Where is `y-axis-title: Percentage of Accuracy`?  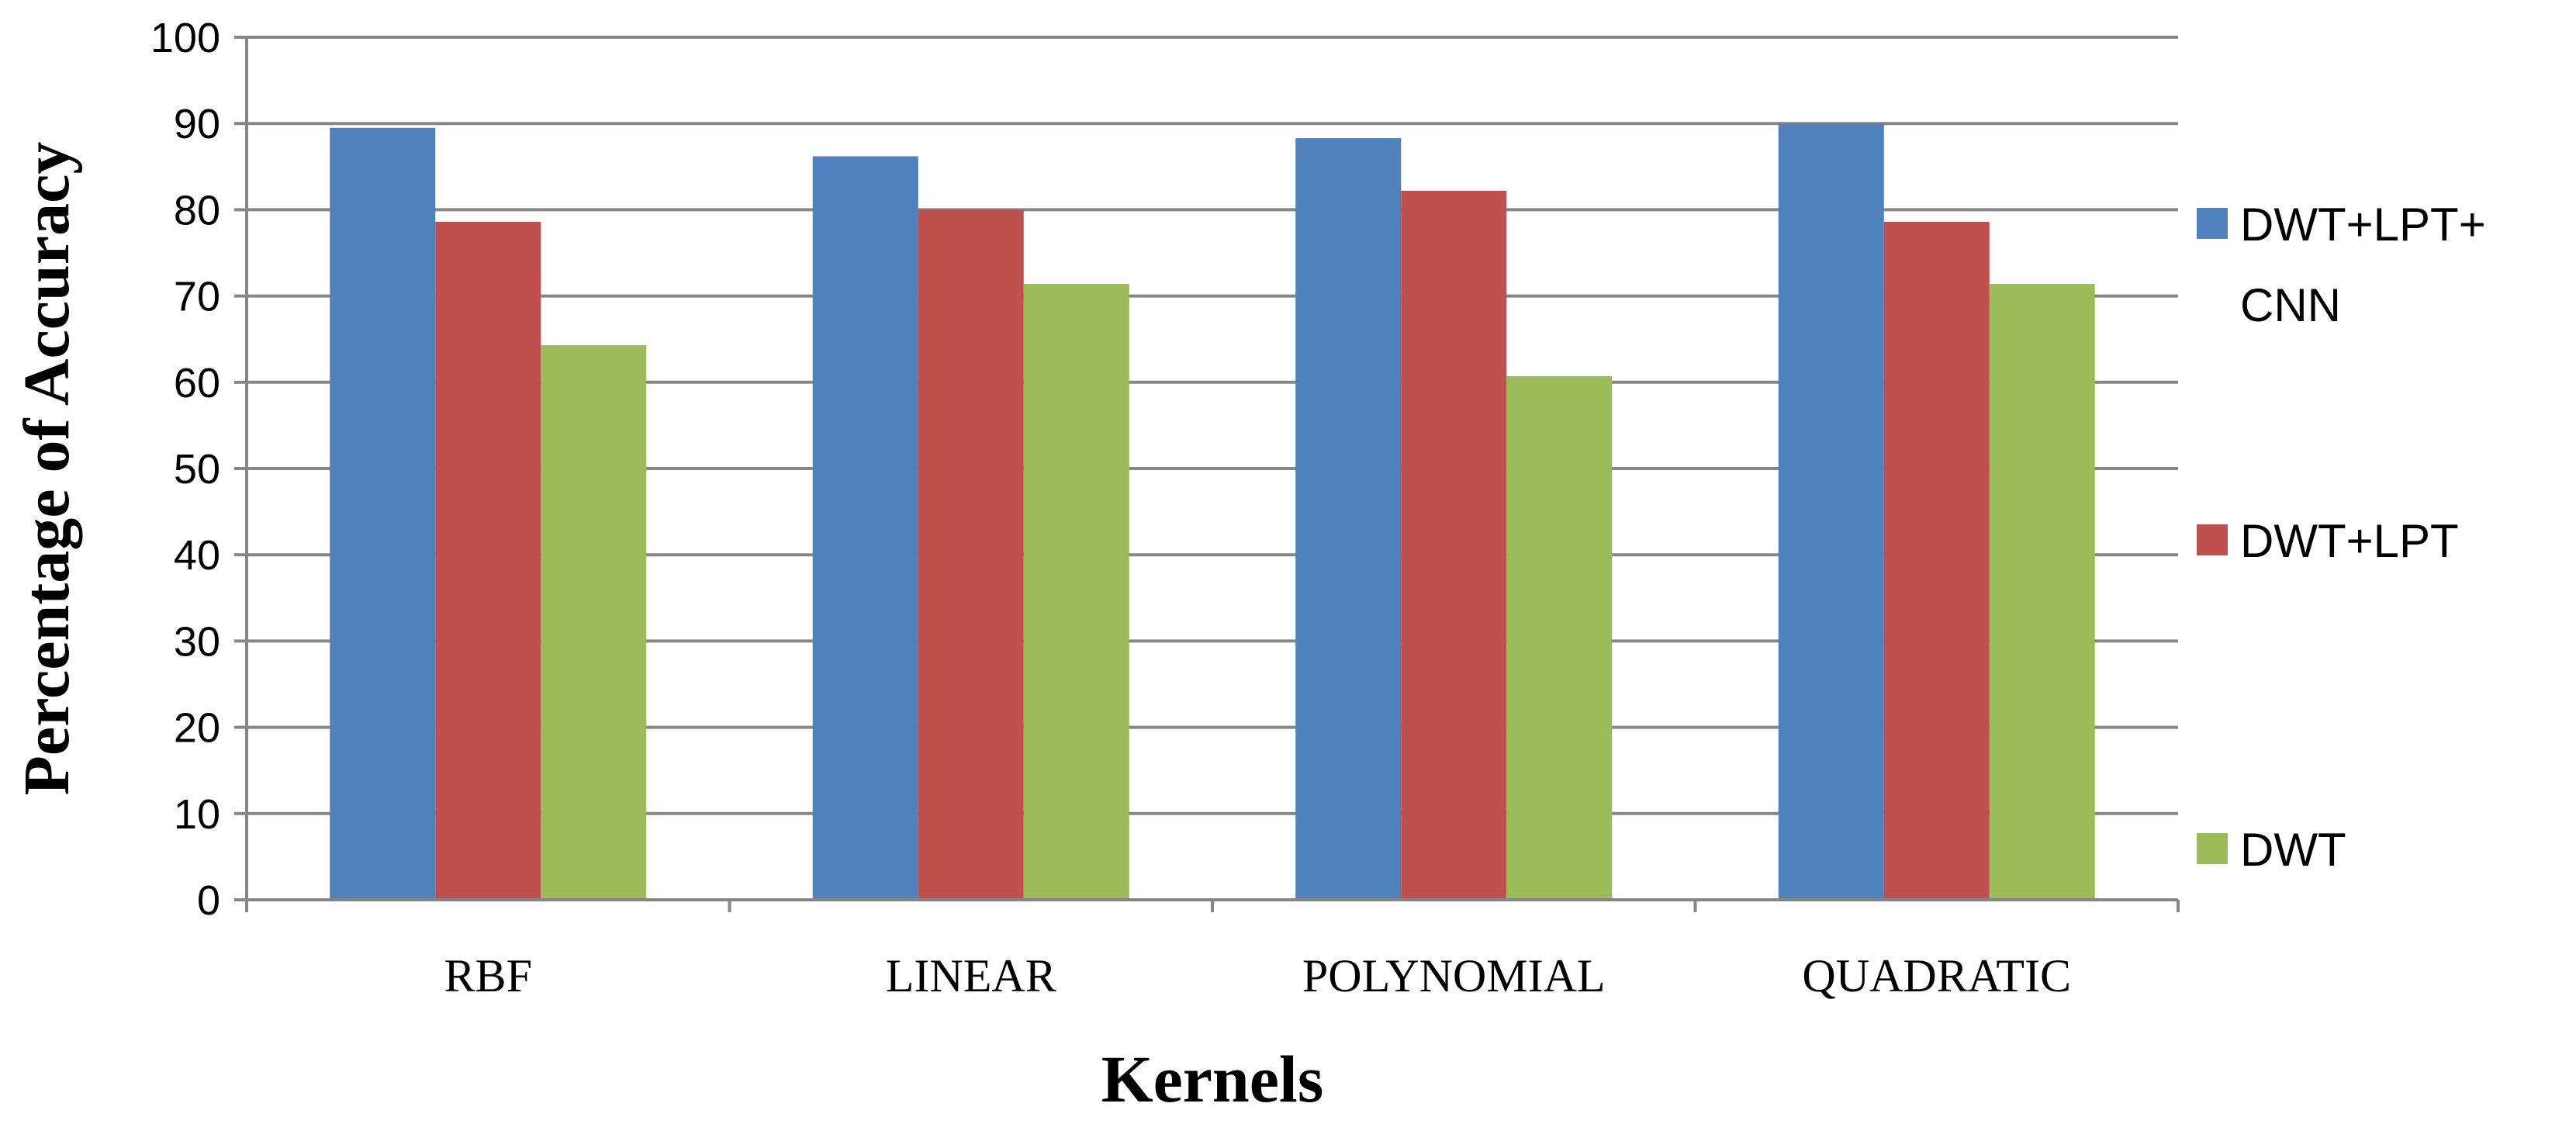 y-axis-title: Percentage of Accuracy is located at coordinates (47, 469).